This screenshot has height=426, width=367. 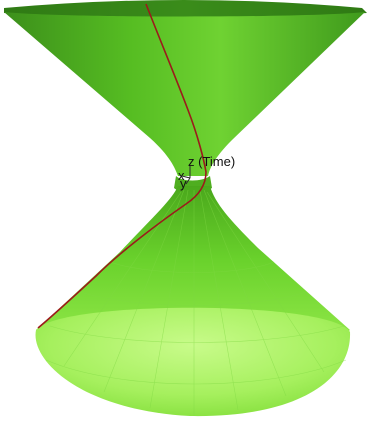 What do you see at coordinates (183, 183) in the screenshot?
I see `y-axis-label: y` at bounding box center [183, 183].